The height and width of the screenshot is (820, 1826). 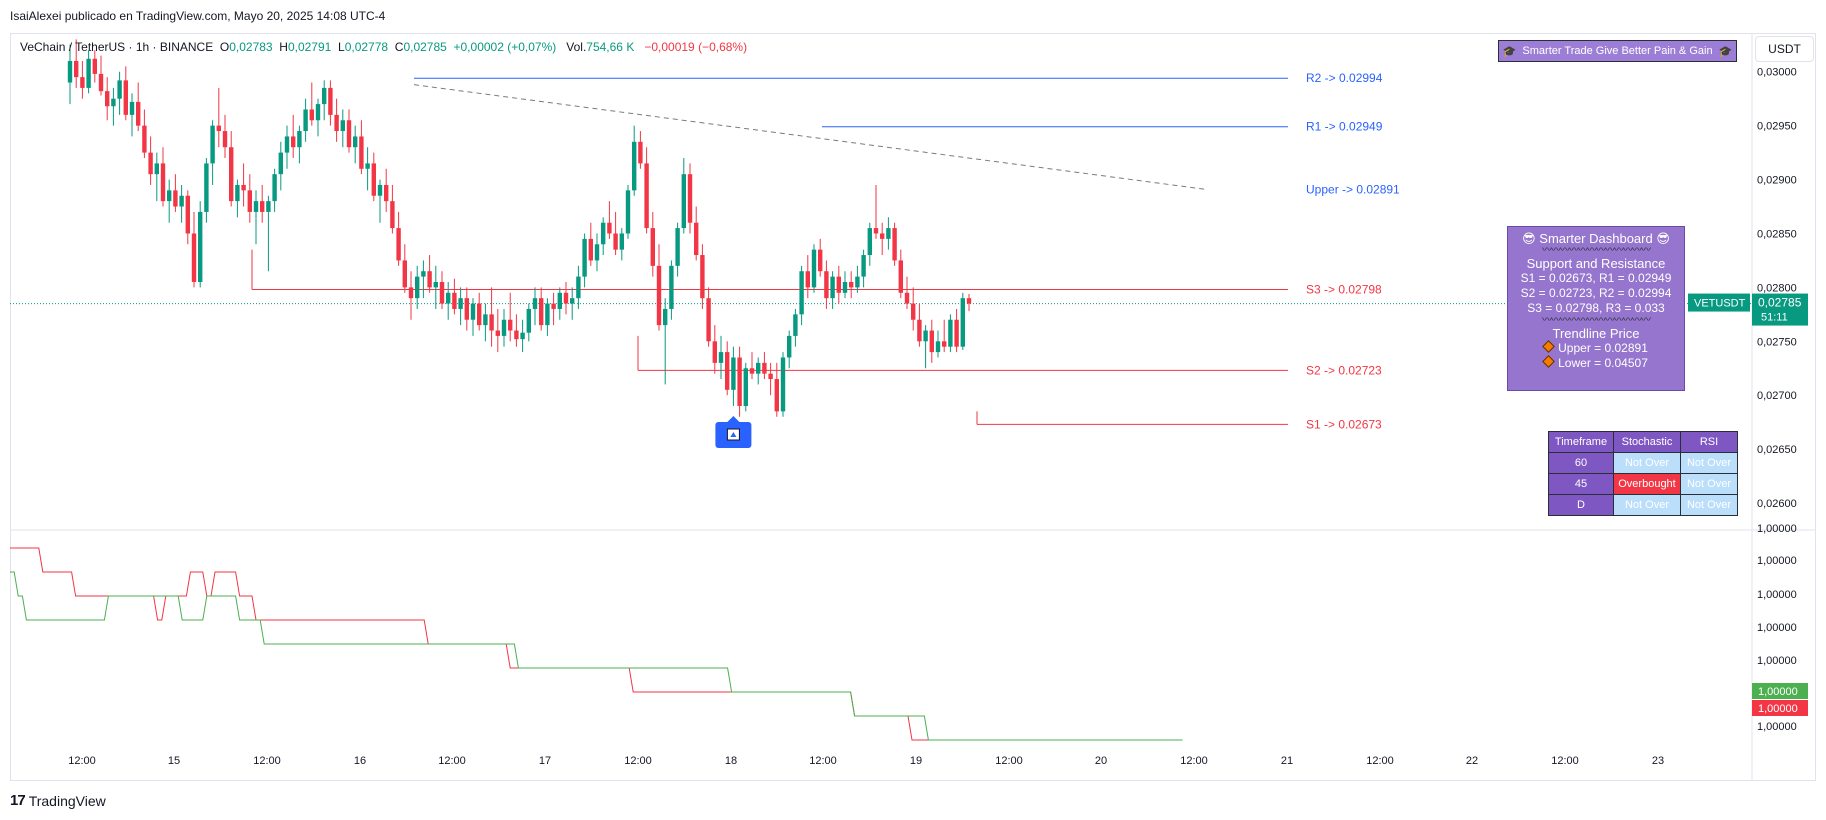 I want to click on trendline-title: Trendline Price, so click(x=1596, y=333).